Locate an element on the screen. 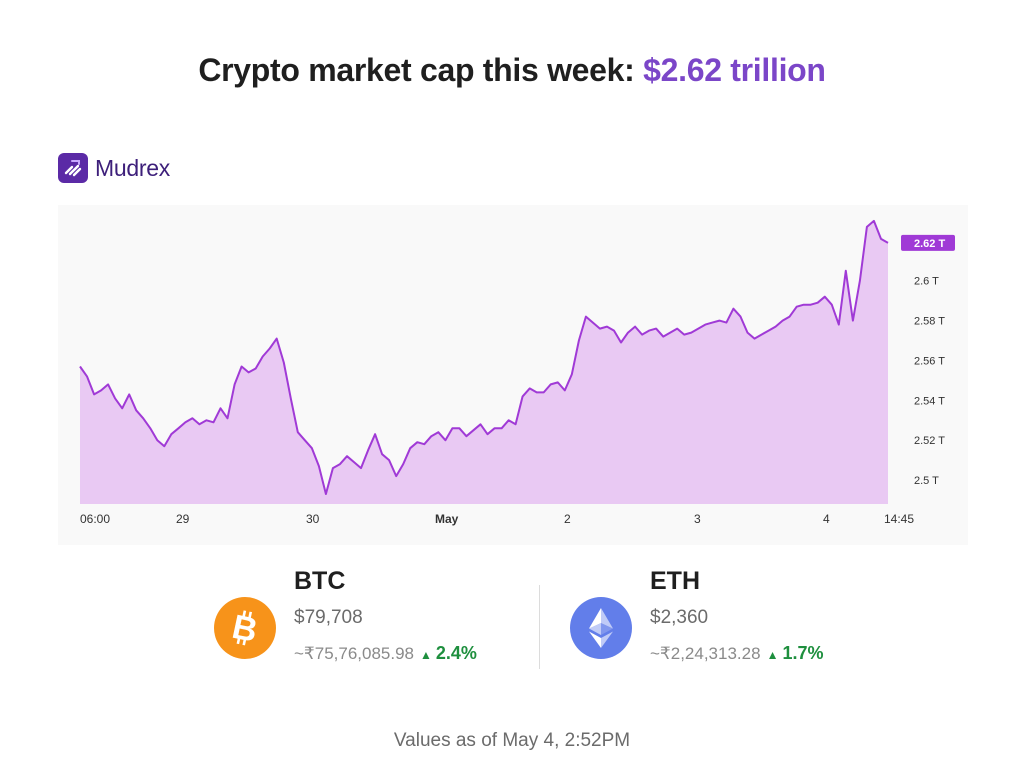  eth-card: ETH $2,360 ~₹2,24,313.28 ▲ 1.7% is located at coordinates (725, 620).